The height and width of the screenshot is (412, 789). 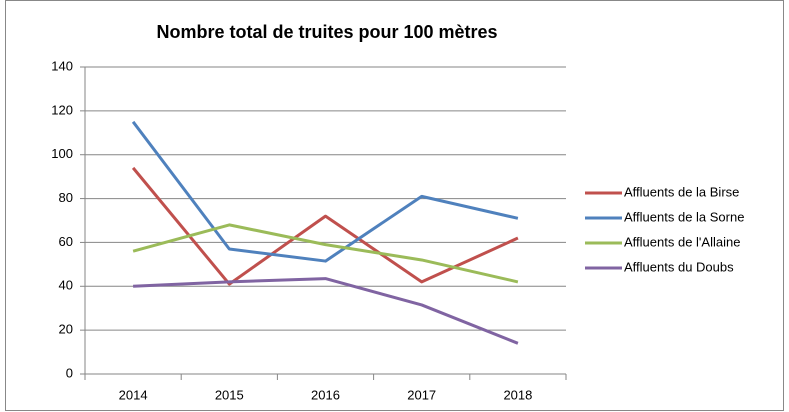 I want to click on x-tick-label: 2016, so click(x=325, y=394).